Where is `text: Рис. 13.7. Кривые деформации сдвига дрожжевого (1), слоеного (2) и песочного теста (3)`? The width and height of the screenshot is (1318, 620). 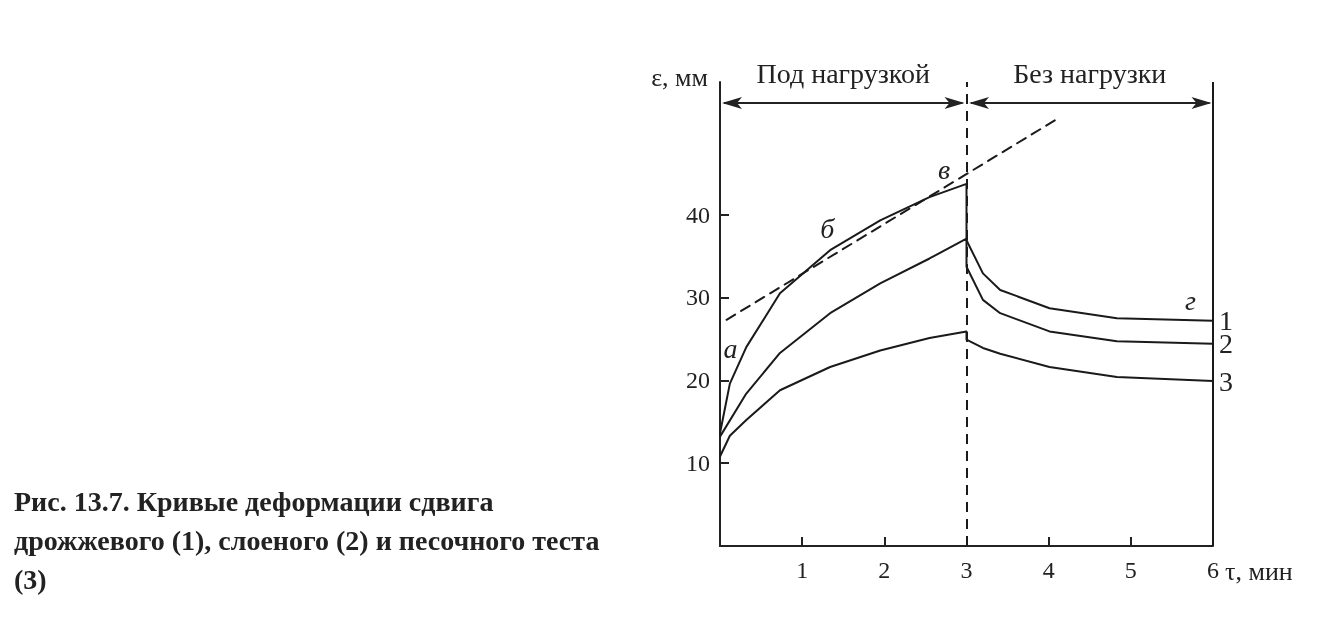
text: Рис. 13.7. Кривые деформации сдвига дрожжевого (1), слоеного (2) и песочного теста (3) is located at coordinates (307, 541).